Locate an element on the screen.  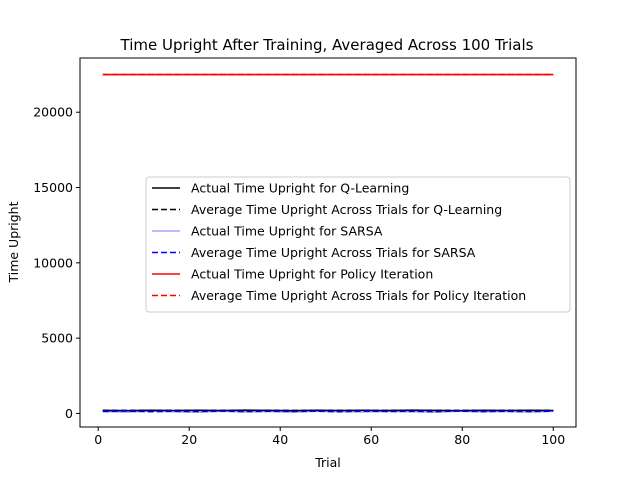
x-axis-label: Trial is located at coordinates (327, 462).